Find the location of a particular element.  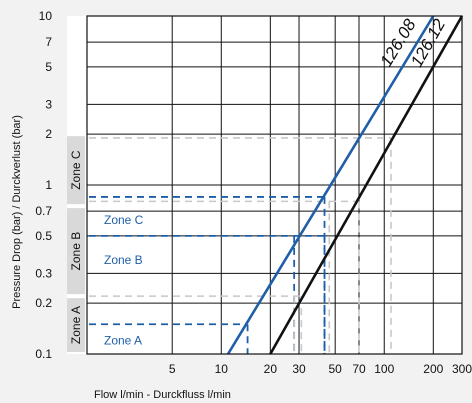

x-tick-label: 50 is located at coordinates (336, 369).